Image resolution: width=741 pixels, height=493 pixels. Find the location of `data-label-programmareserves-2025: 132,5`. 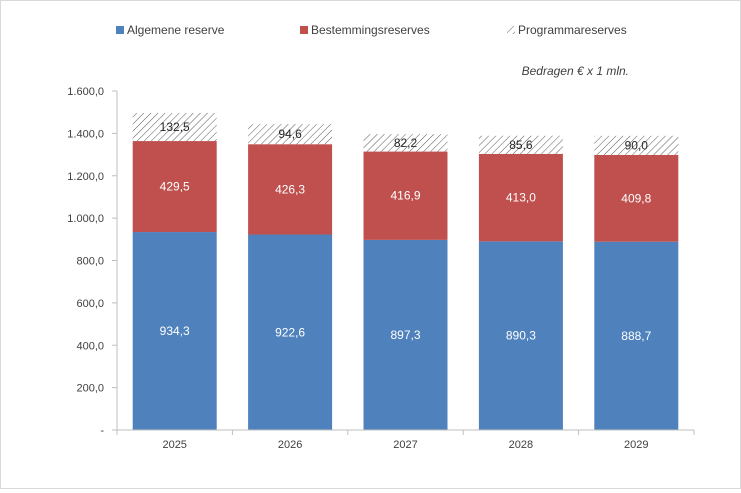

data-label-programmareserves-2025: 132,5 is located at coordinates (175, 127).